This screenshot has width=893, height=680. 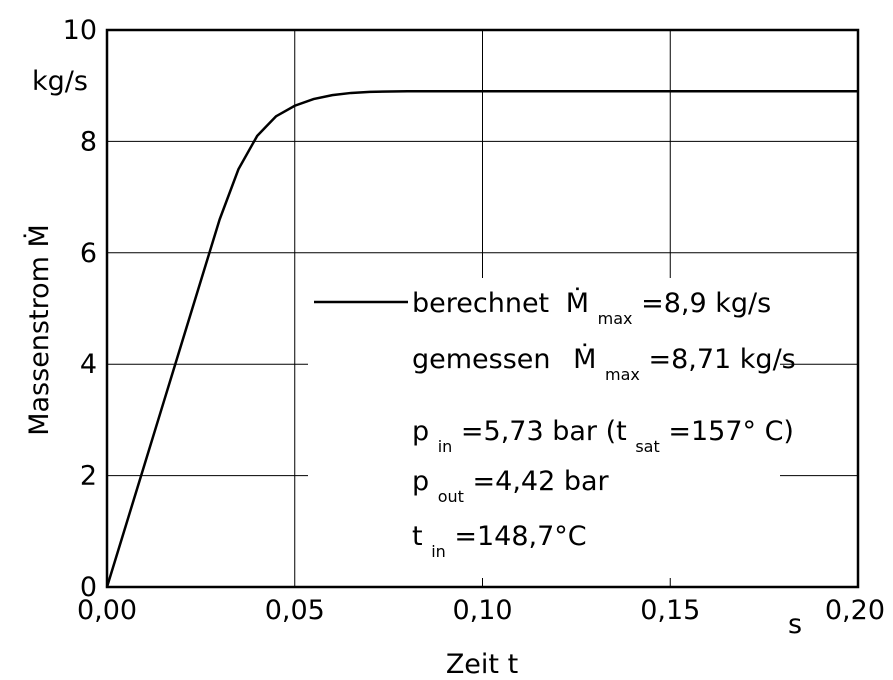 What do you see at coordinates (795, 624) in the screenshot?
I see `x-axis-unit: s` at bounding box center [795, 624].